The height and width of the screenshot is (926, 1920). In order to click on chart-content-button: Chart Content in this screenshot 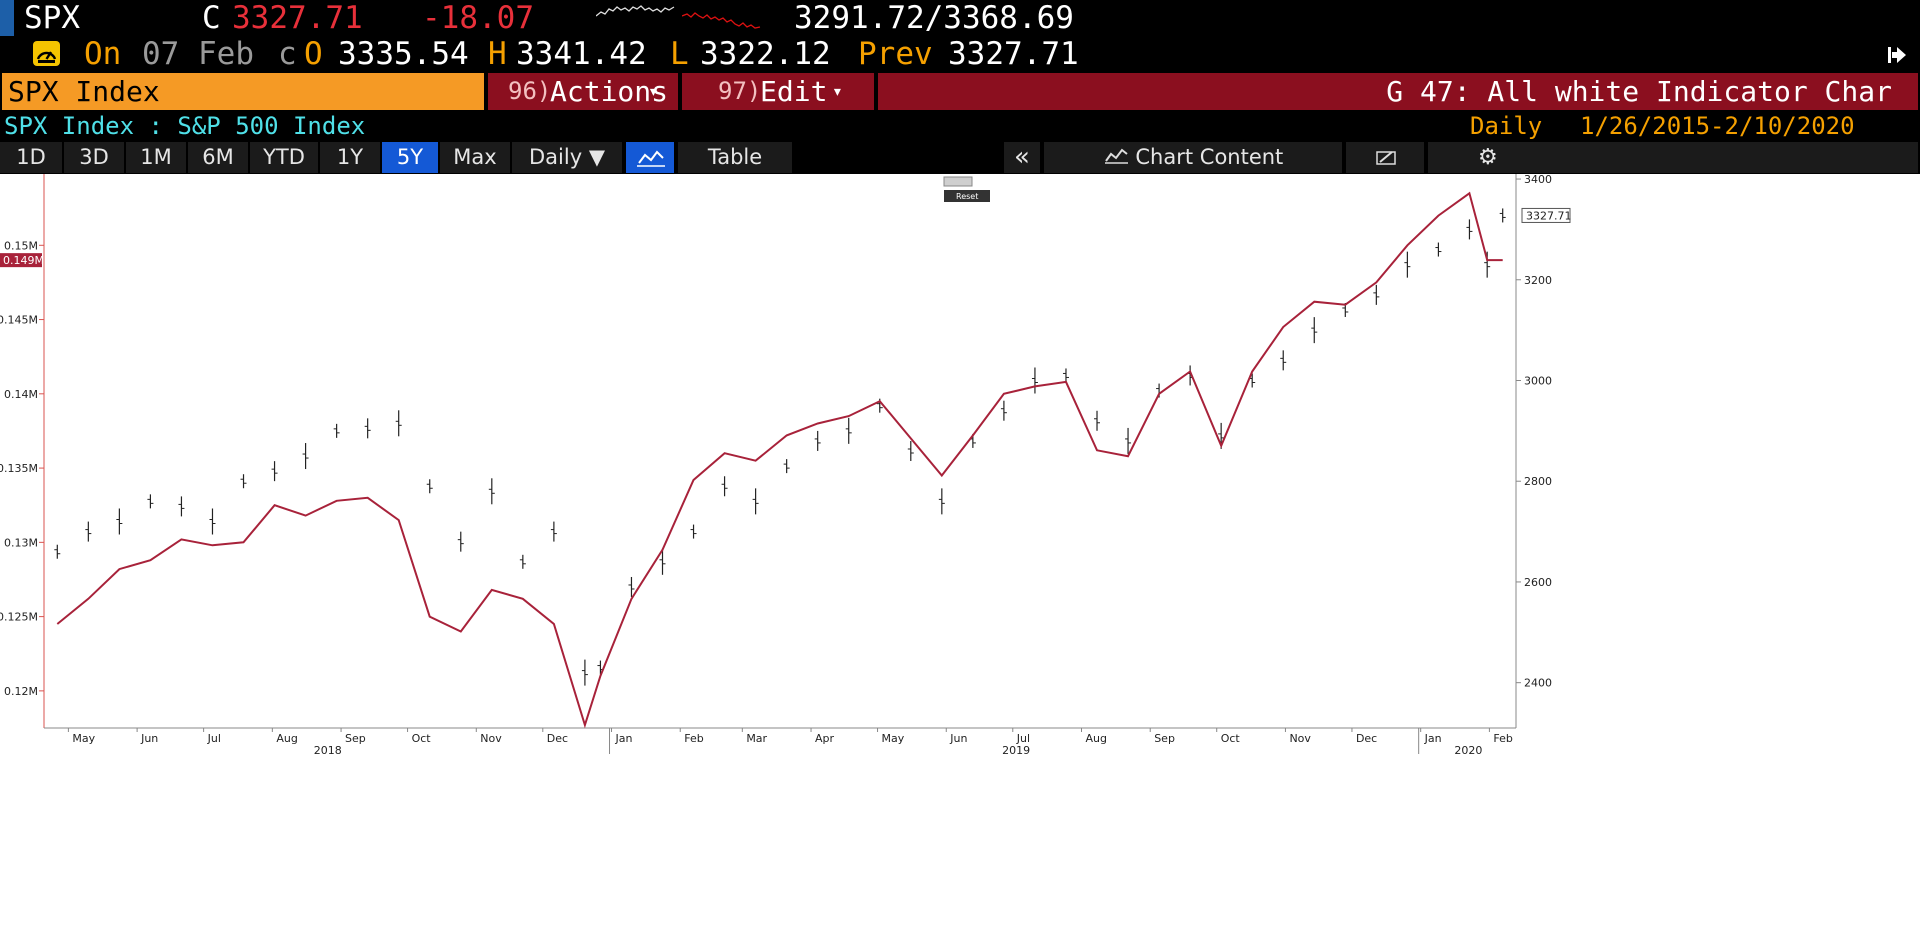, I will do `click(1194, 157)`.